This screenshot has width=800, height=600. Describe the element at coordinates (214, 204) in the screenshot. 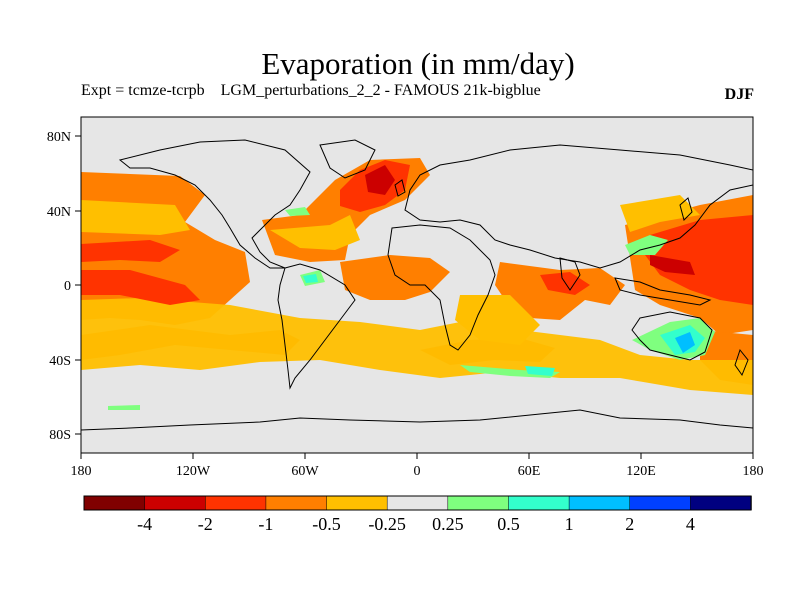

I see `coast-north-america` at that location.